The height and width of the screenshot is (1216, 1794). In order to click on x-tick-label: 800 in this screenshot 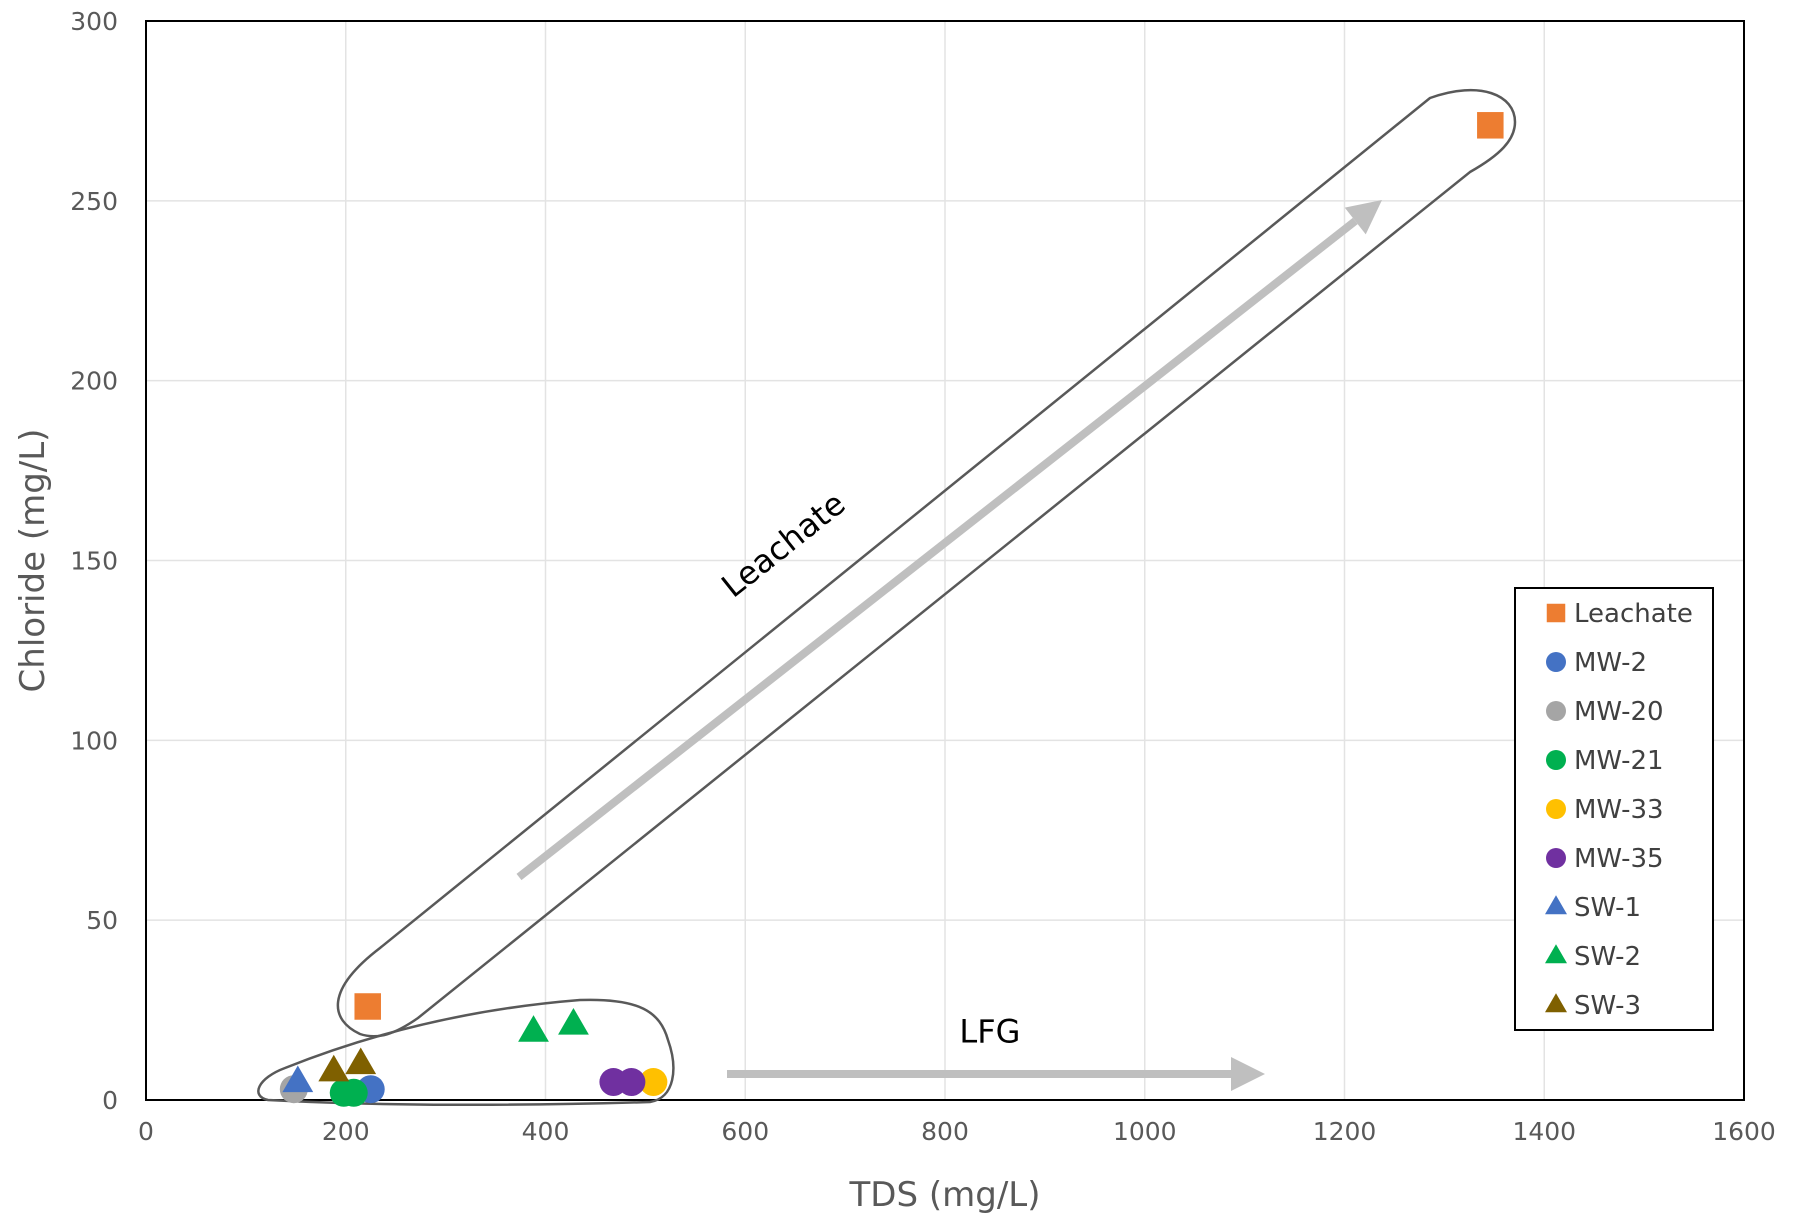, I will do `click(945, 1131)`.